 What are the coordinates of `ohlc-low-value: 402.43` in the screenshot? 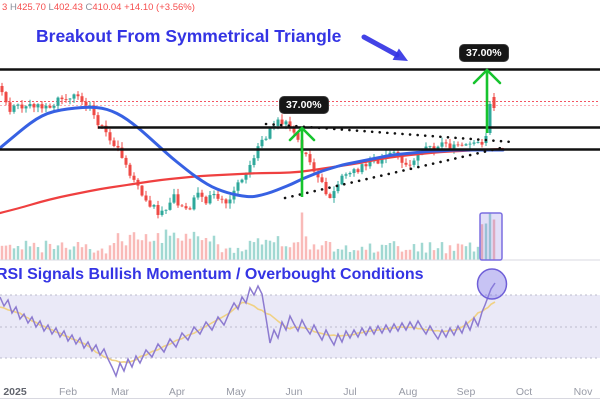 It's located at (68, 7).